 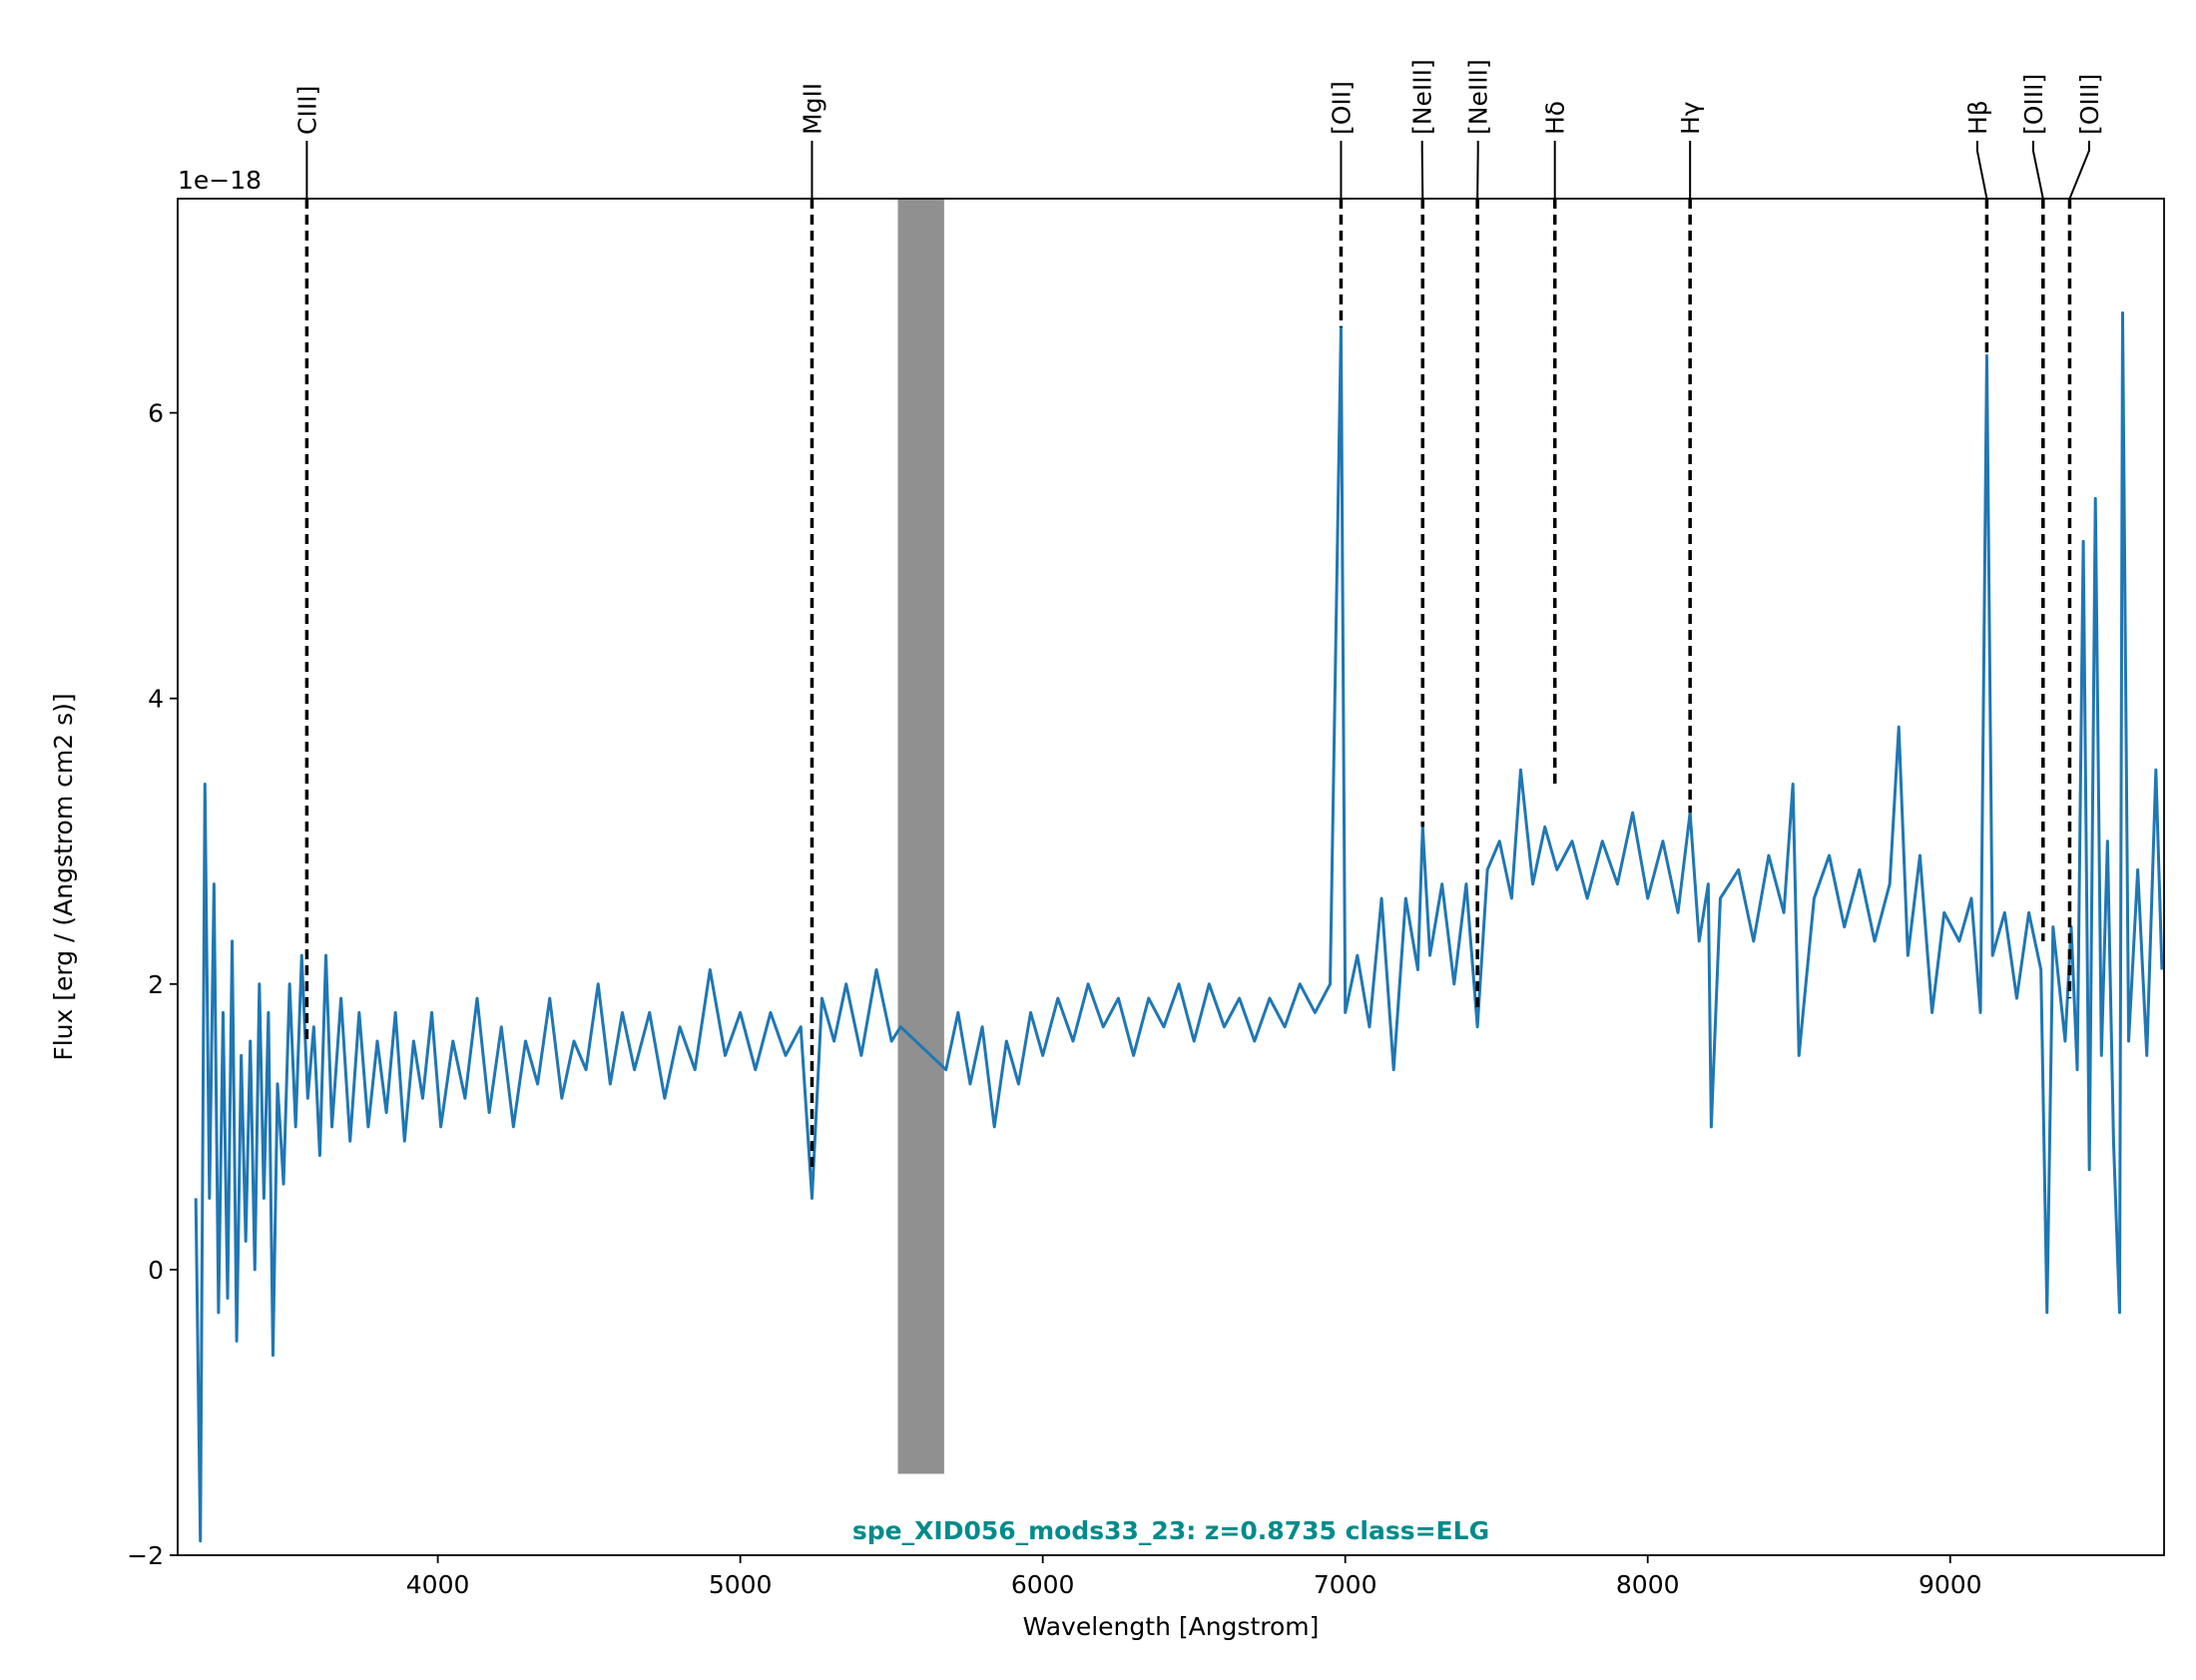 What do you see at coordinates (1345, 1584) in the screenshot?
I see `x-tick-label: 7000` at bounding box center [1345, 1584].